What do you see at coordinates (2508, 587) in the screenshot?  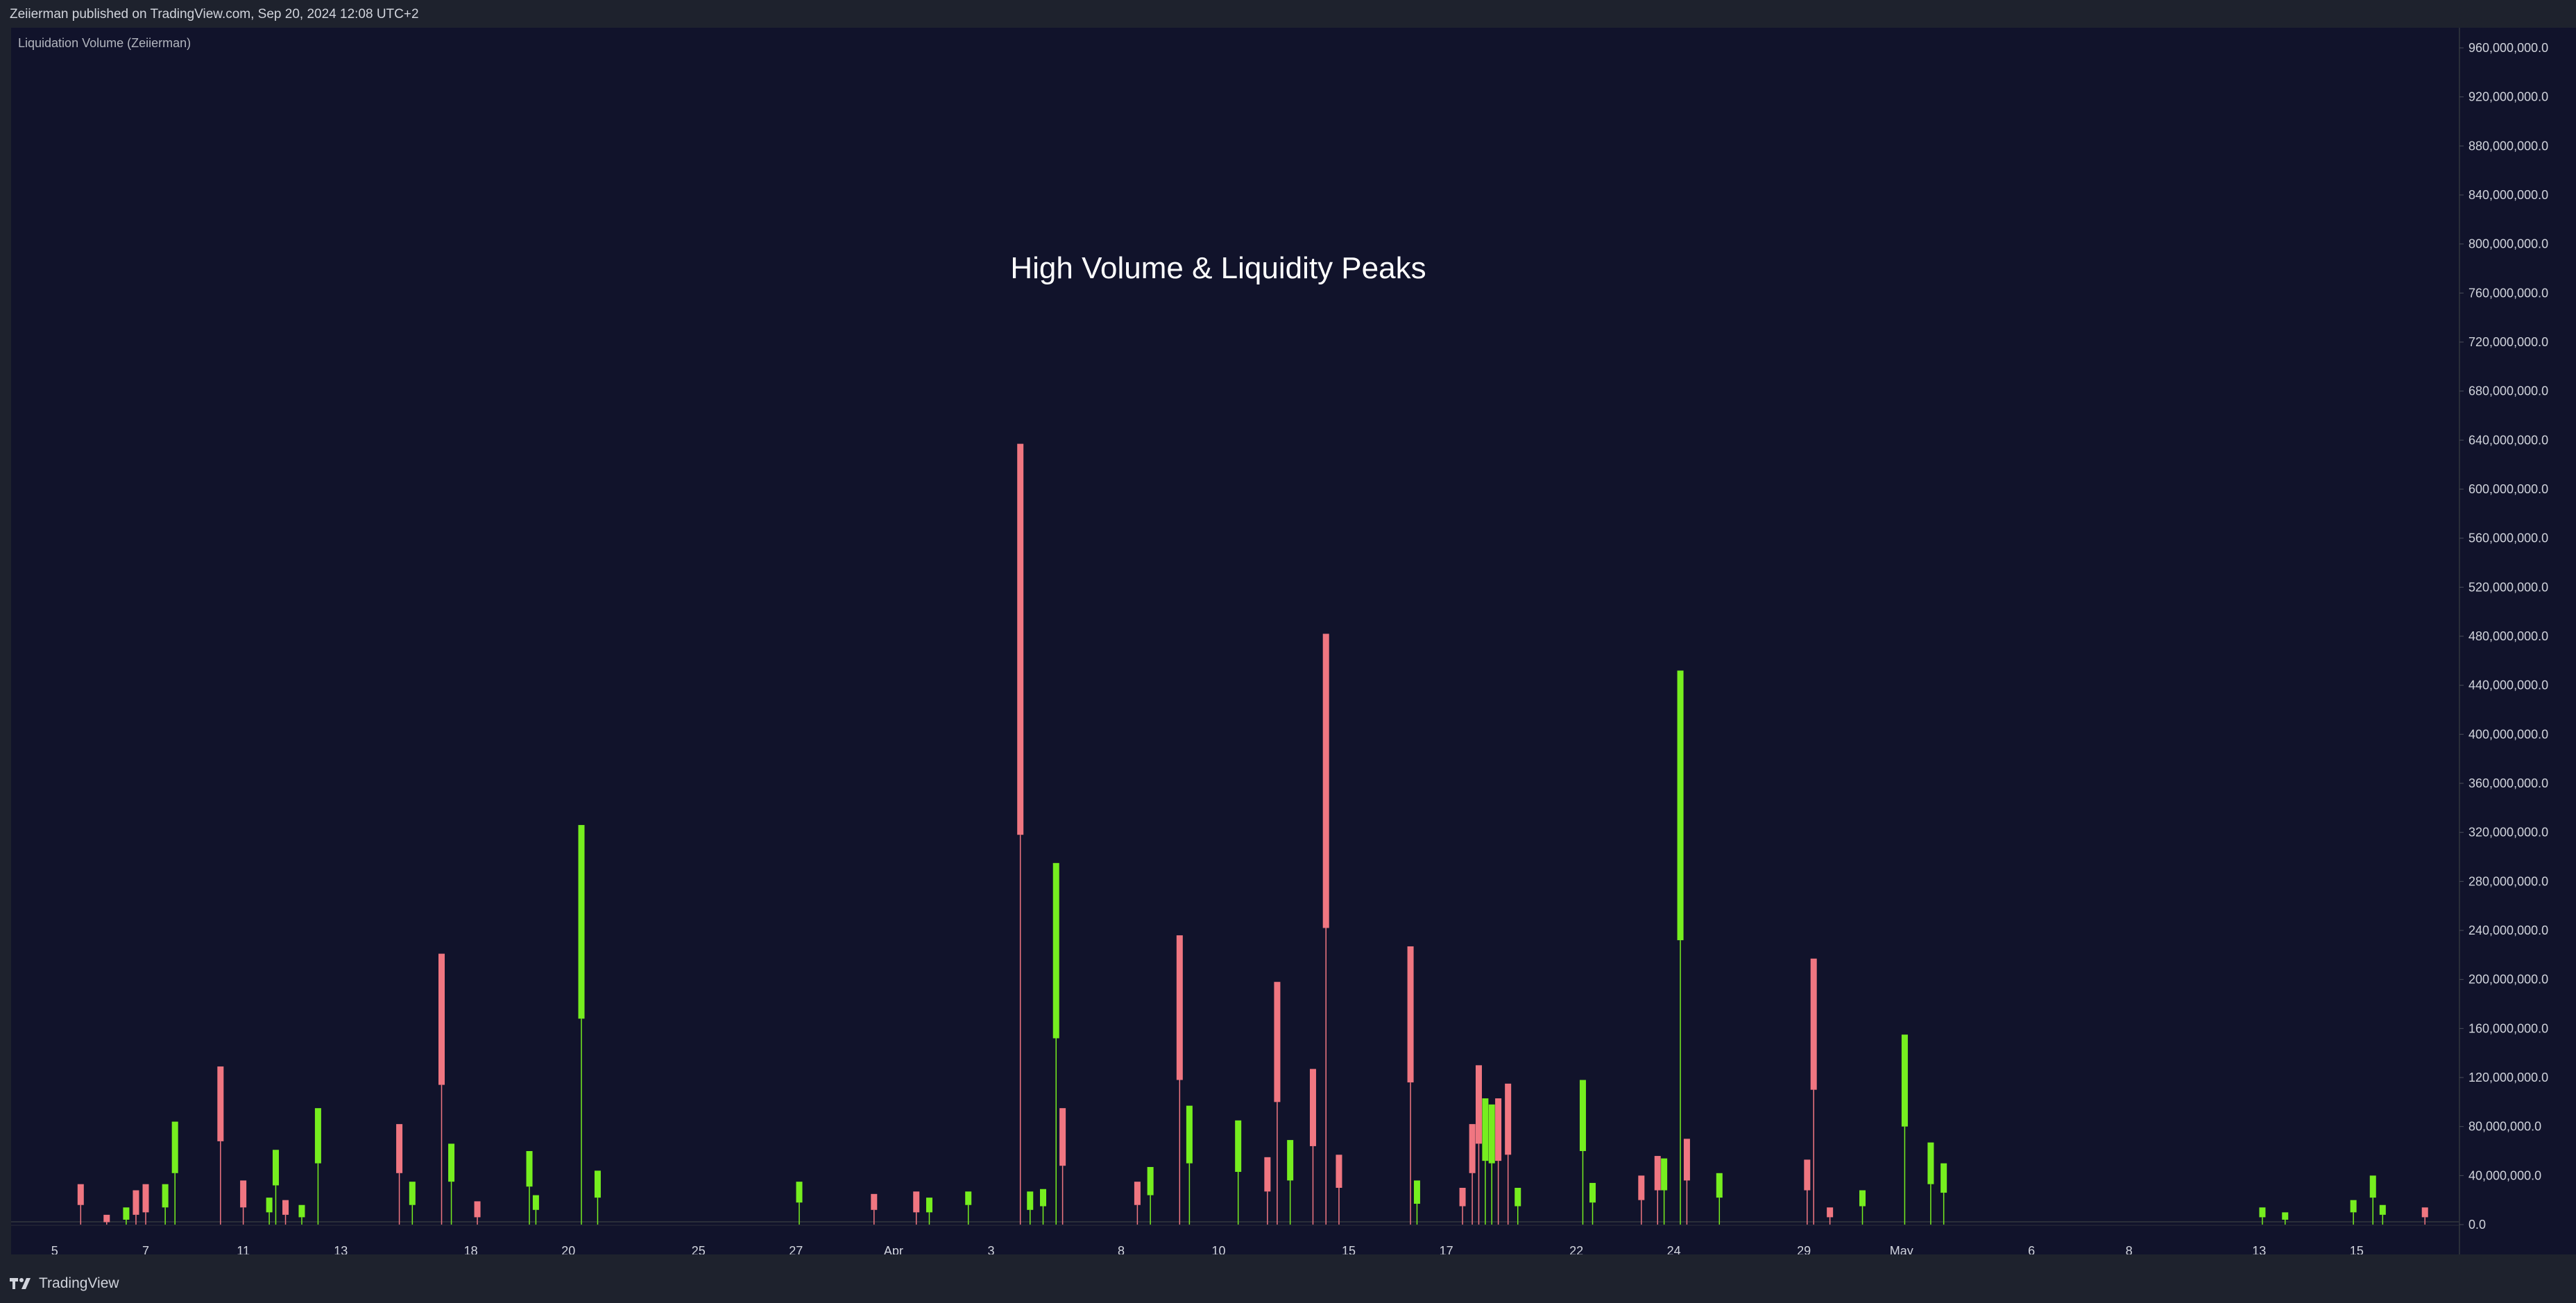 I see `y-tick-label: 520,000,000.0` at bounding box center [2508, 587].